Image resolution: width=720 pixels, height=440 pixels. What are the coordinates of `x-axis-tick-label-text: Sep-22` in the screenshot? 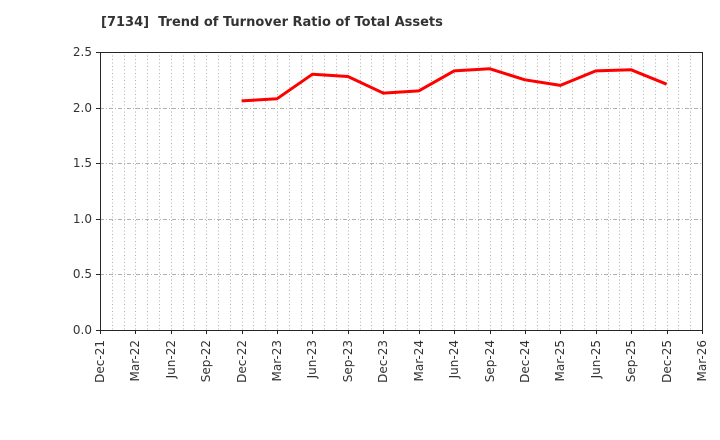 It's located at (206, 361).